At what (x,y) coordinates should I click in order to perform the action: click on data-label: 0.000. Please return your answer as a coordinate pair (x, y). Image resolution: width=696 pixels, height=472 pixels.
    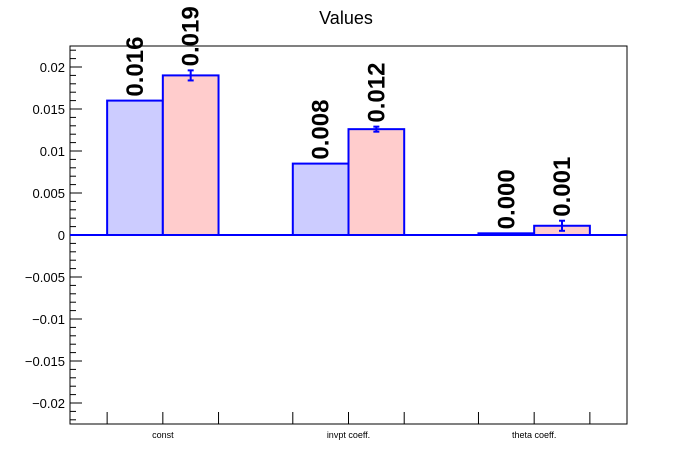
    Looking at the image, I should click on (506, 199).